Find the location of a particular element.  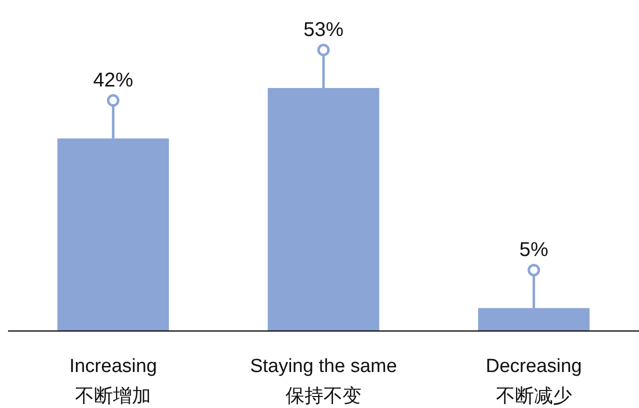

x-tick-label: Decreasing 不断减少 is located at coordinates (534, 381).